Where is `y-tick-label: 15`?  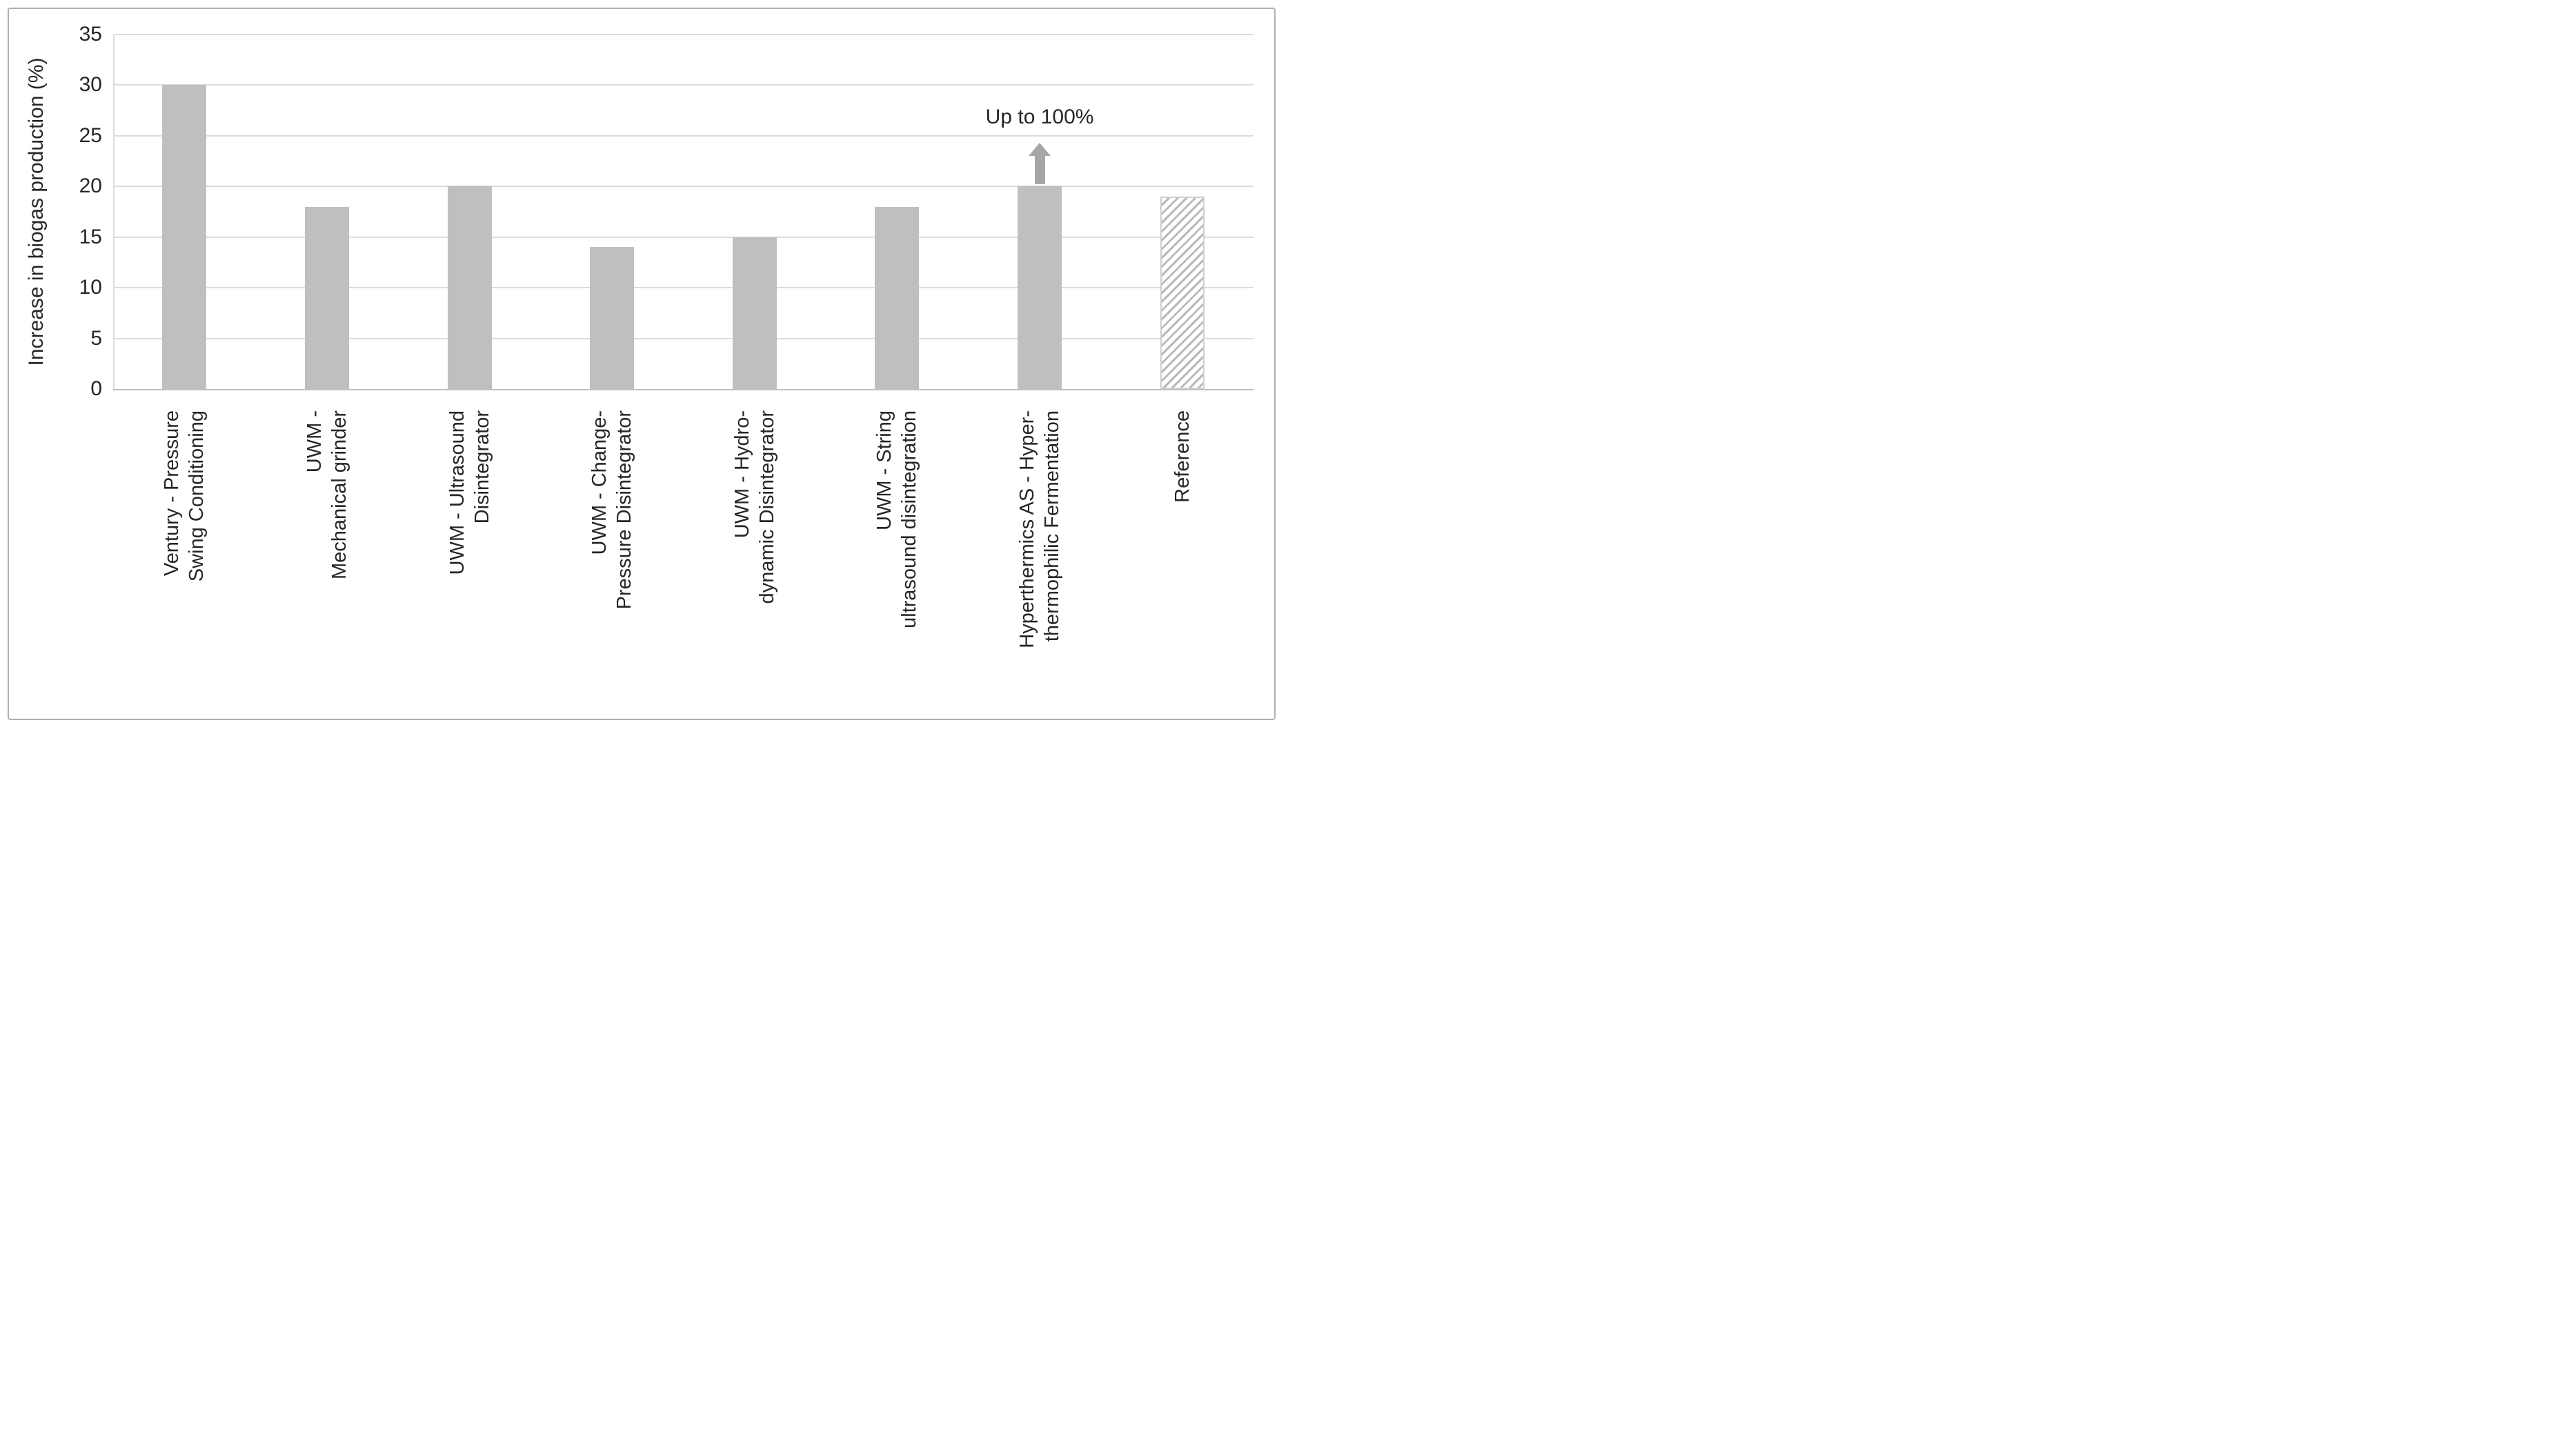 y-tick-label: 15 is located at coordinates (90, 236).